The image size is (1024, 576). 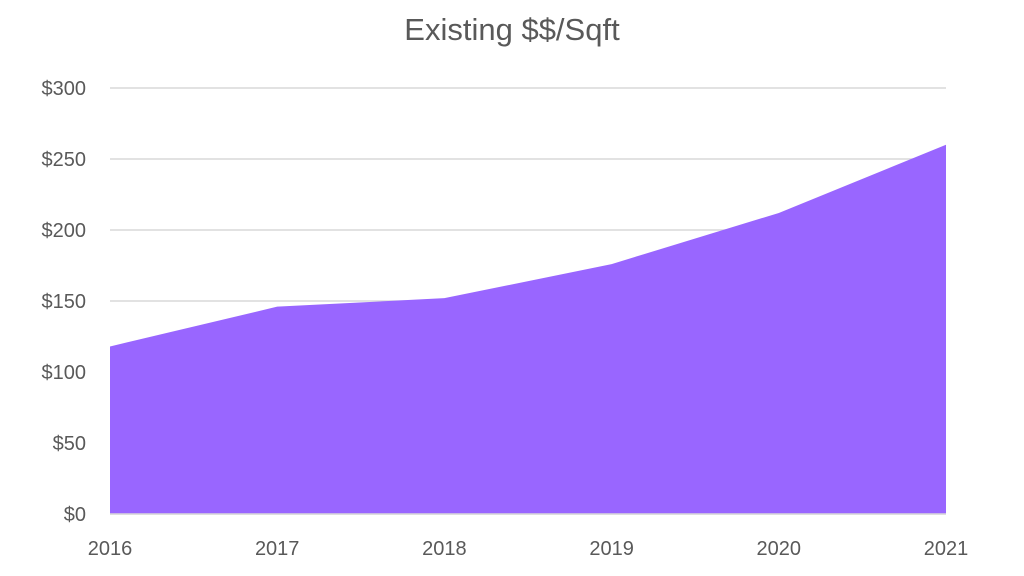 I want to click on x-axis-ticks: 2016 2017 2018 2019 2020 2021, so click(x=528, y=549).